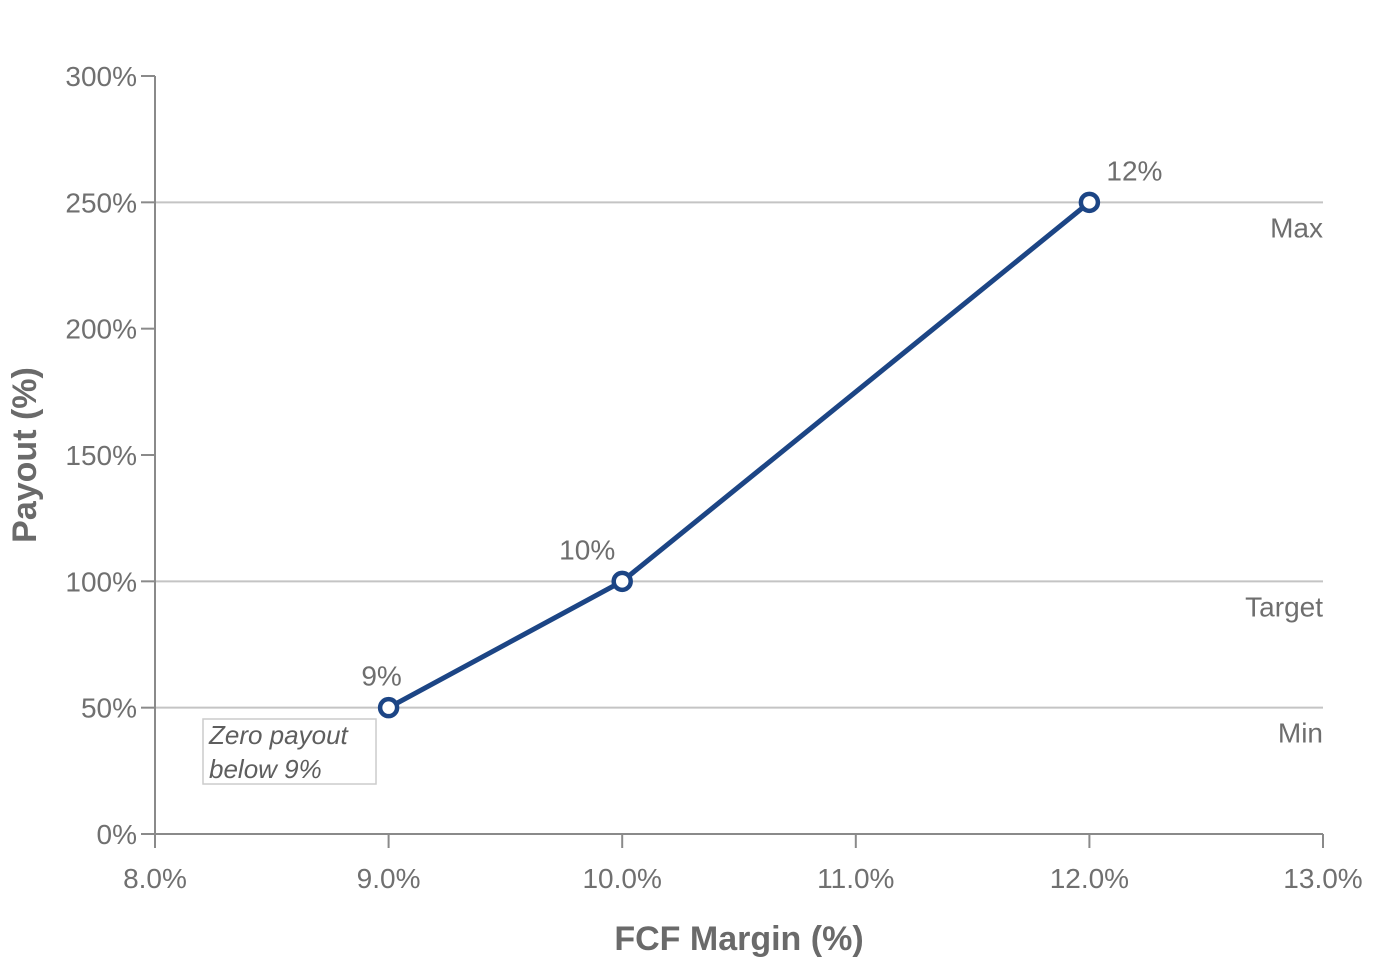  I want to click on x-tick-label: 9.0%, so click(389, 878).